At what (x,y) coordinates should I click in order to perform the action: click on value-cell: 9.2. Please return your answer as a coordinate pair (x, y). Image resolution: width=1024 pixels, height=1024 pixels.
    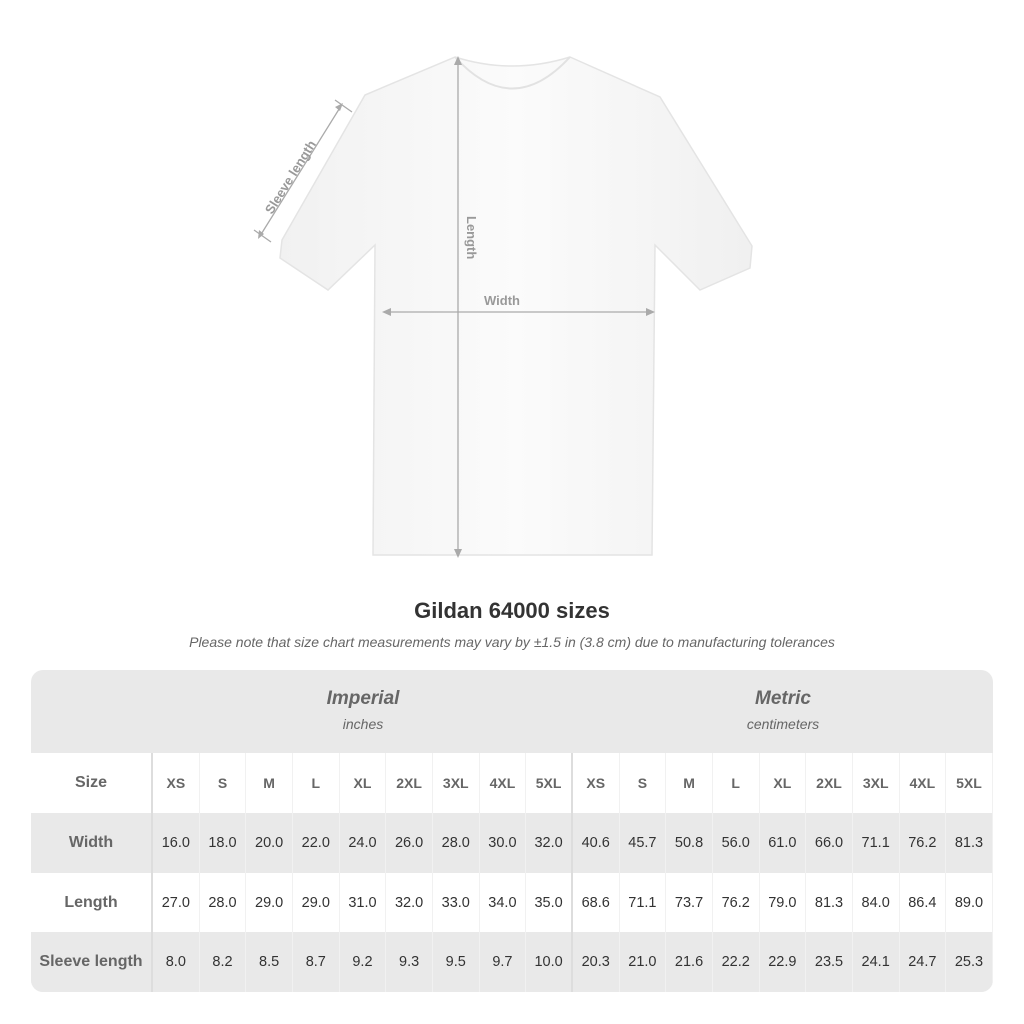
    Looking at the image, I should click on (363, 962).